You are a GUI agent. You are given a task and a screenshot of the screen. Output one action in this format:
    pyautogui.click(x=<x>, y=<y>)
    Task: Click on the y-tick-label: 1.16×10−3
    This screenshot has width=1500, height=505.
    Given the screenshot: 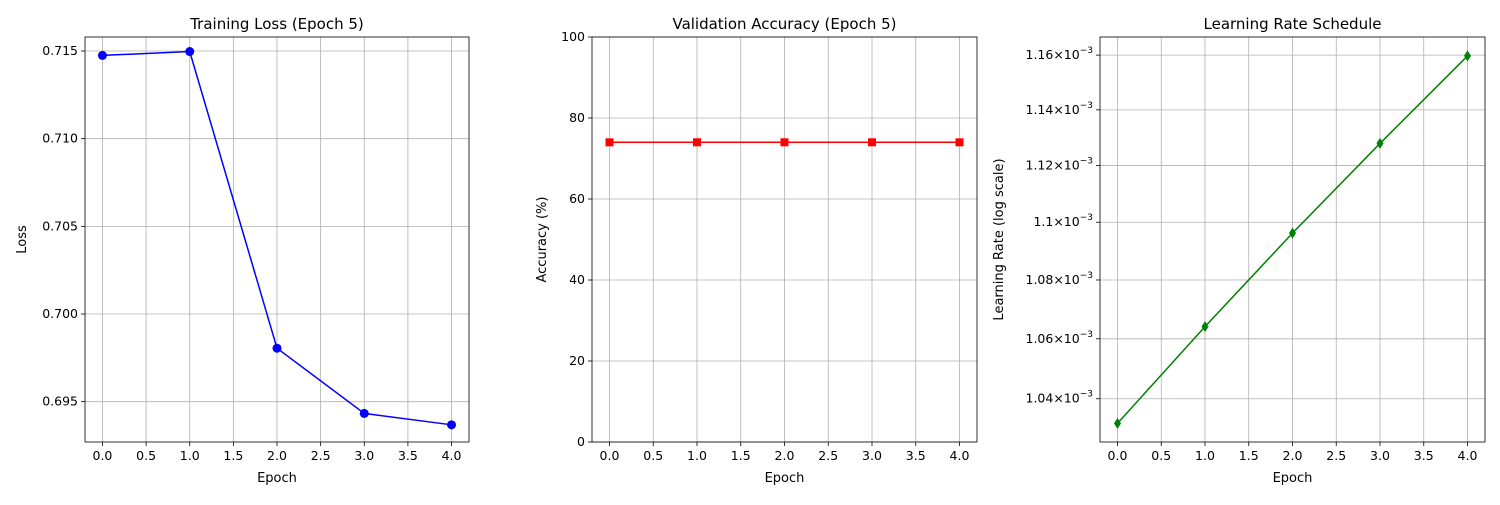 What is the action you would take?
    pyautogui.click(x=1060, y=54)
    